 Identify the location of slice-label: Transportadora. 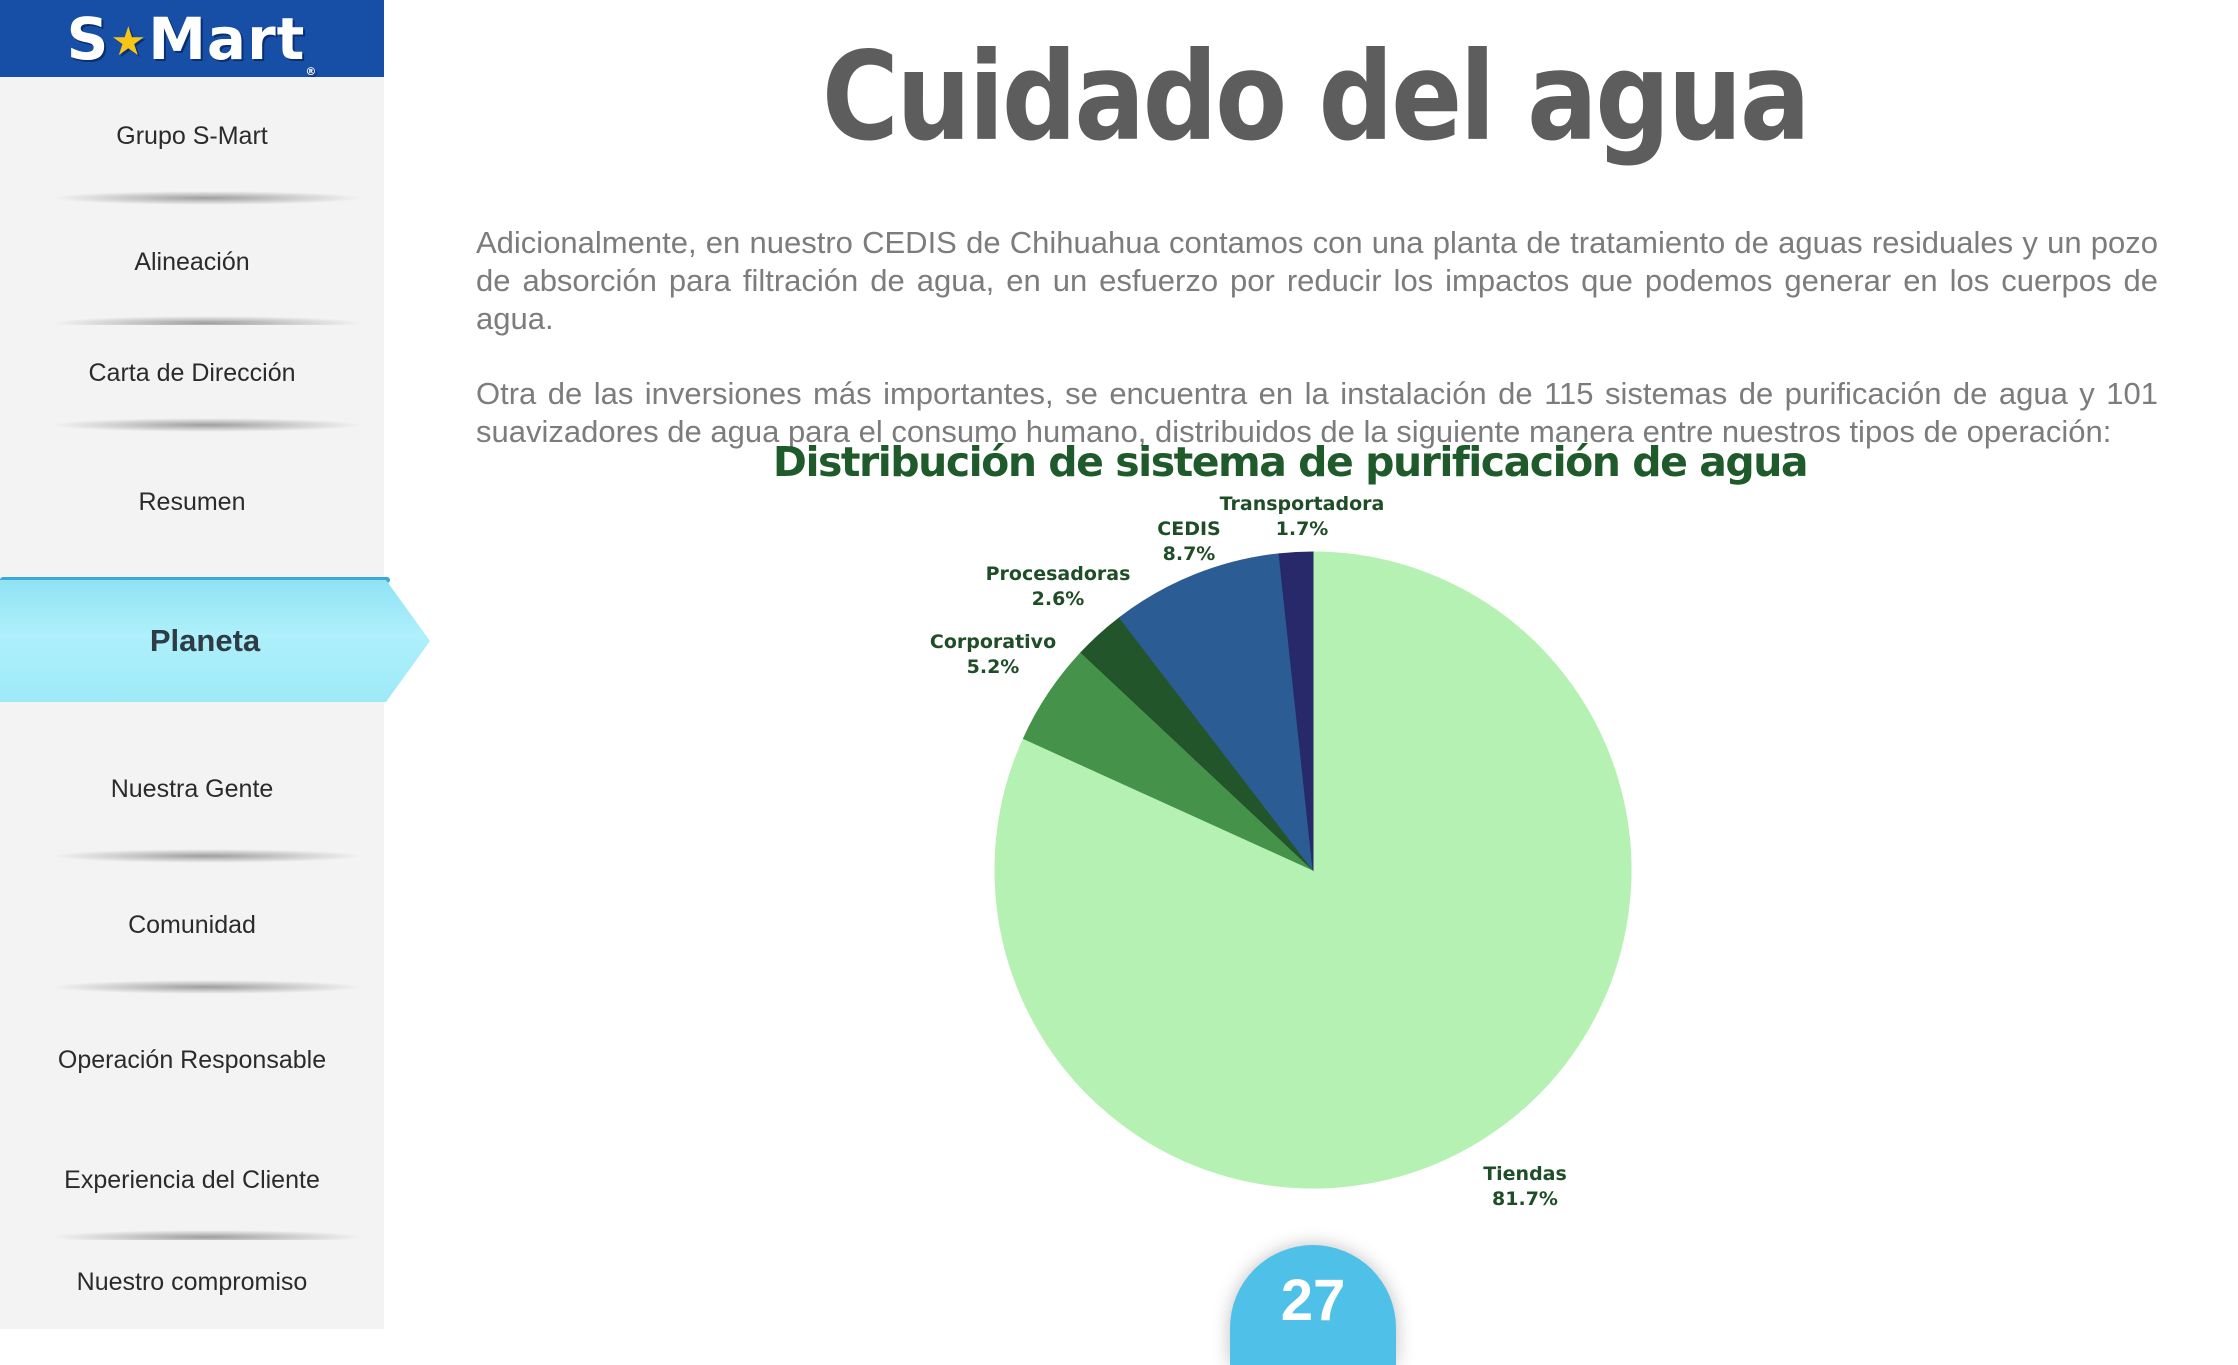
(1302, 504).